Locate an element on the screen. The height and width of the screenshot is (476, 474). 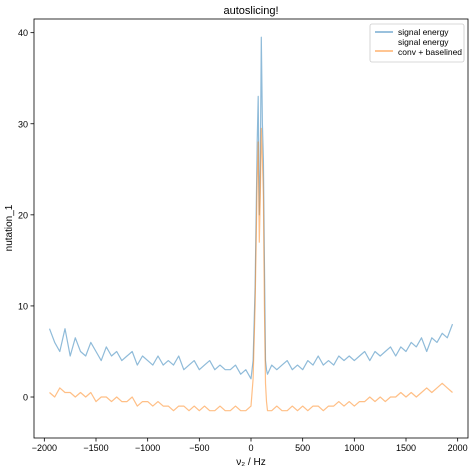
y-axis-label: nutation_1 is located at coordinates (9, 227).